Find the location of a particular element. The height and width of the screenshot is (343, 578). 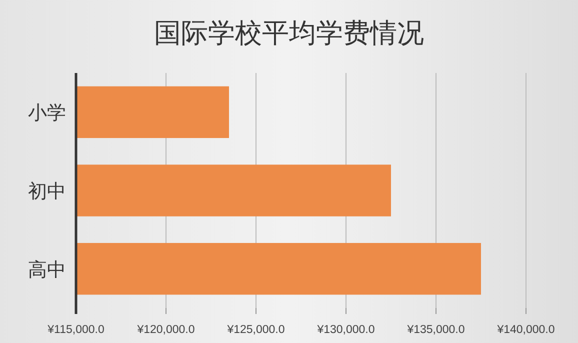

x-tick-label: ¥135,000.0 is located at coordinates (435, 330).